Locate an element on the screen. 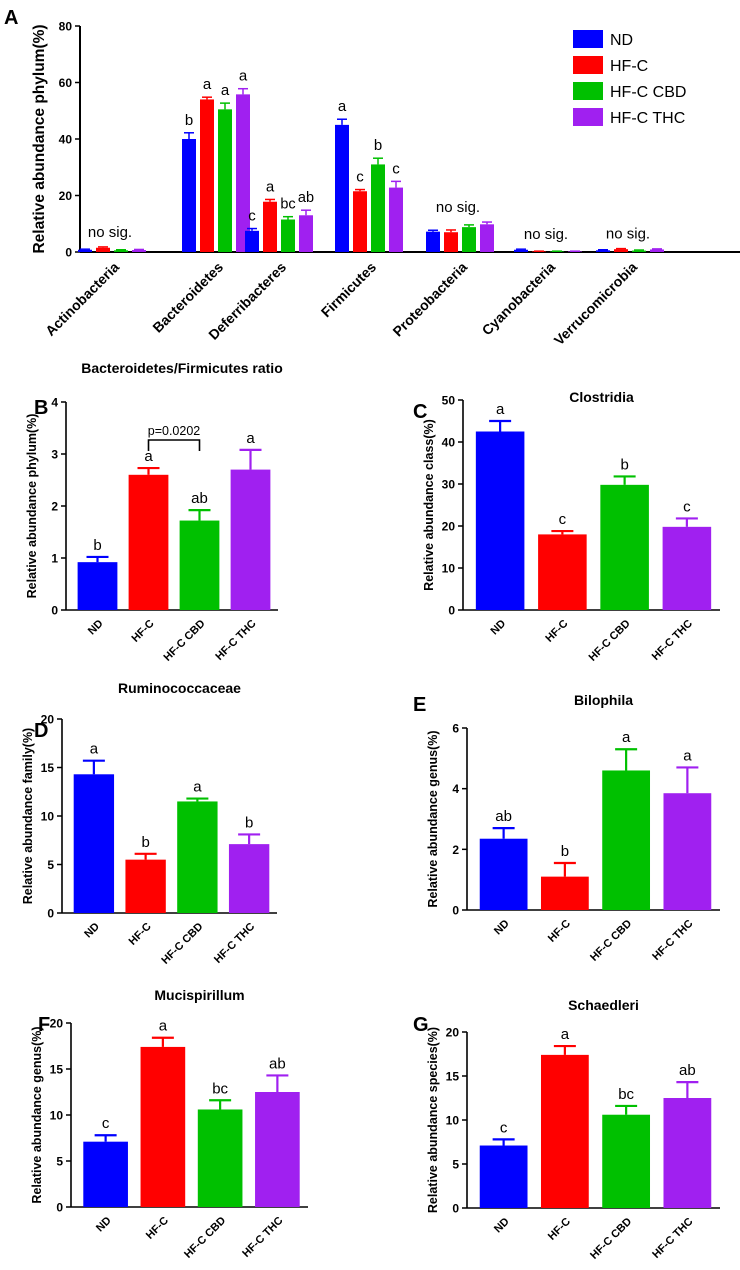 The height and width of the screenshot is (1270, 740). y-tick-label: 30 is located at coordinates (449, 485).